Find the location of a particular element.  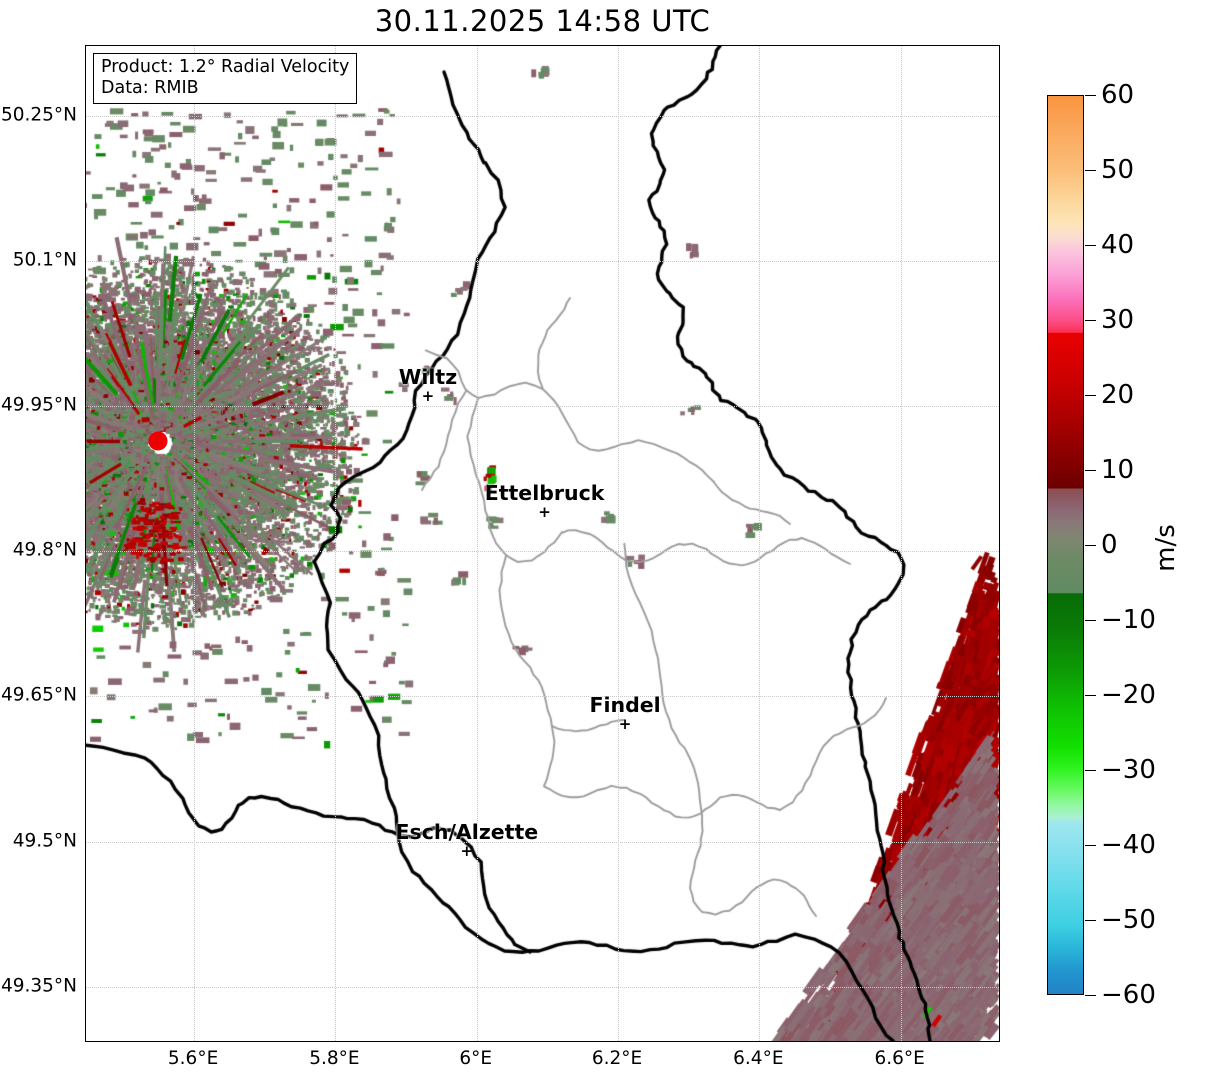

colorbar-gradient is located at coordinates (1065, 545).